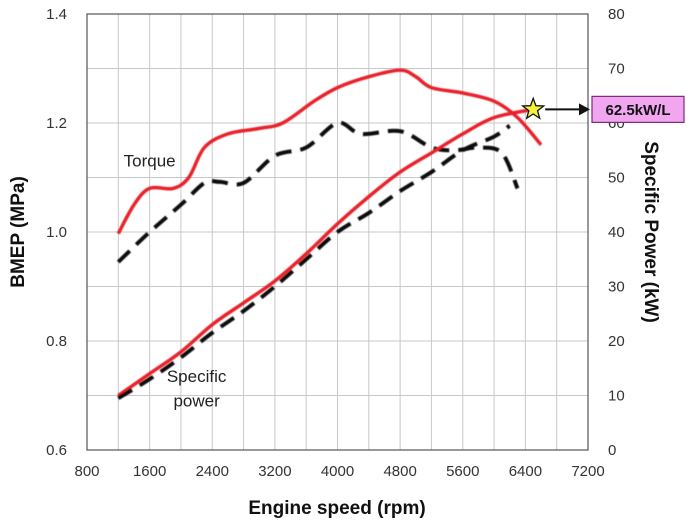 Image resolution: width=692 pixels, height=524 pixels. What do you see at coordinates (212, 471) in the screenshot?
I see `x-tick-label: 2400` at bounding box center [212, 471].